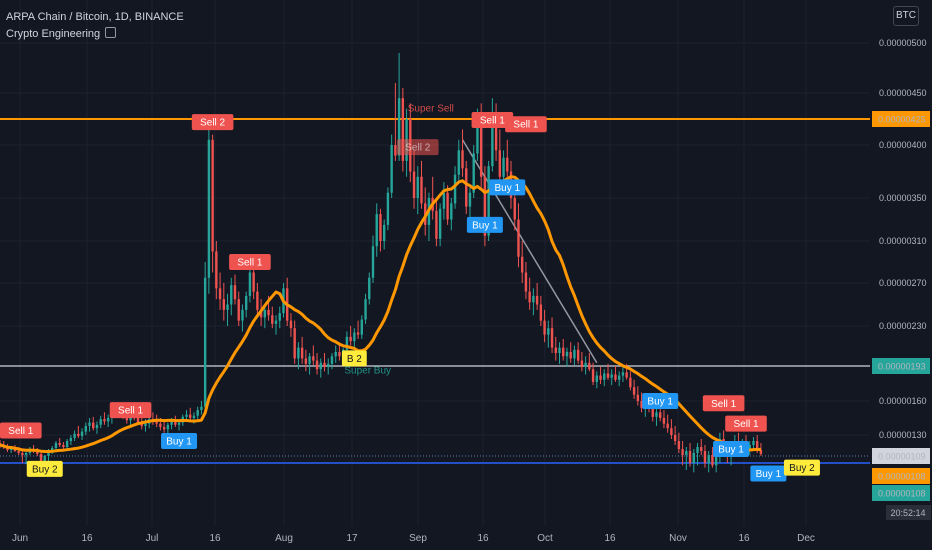  I want to click on price-tag-label: 0.00000108, so click(902, 494).